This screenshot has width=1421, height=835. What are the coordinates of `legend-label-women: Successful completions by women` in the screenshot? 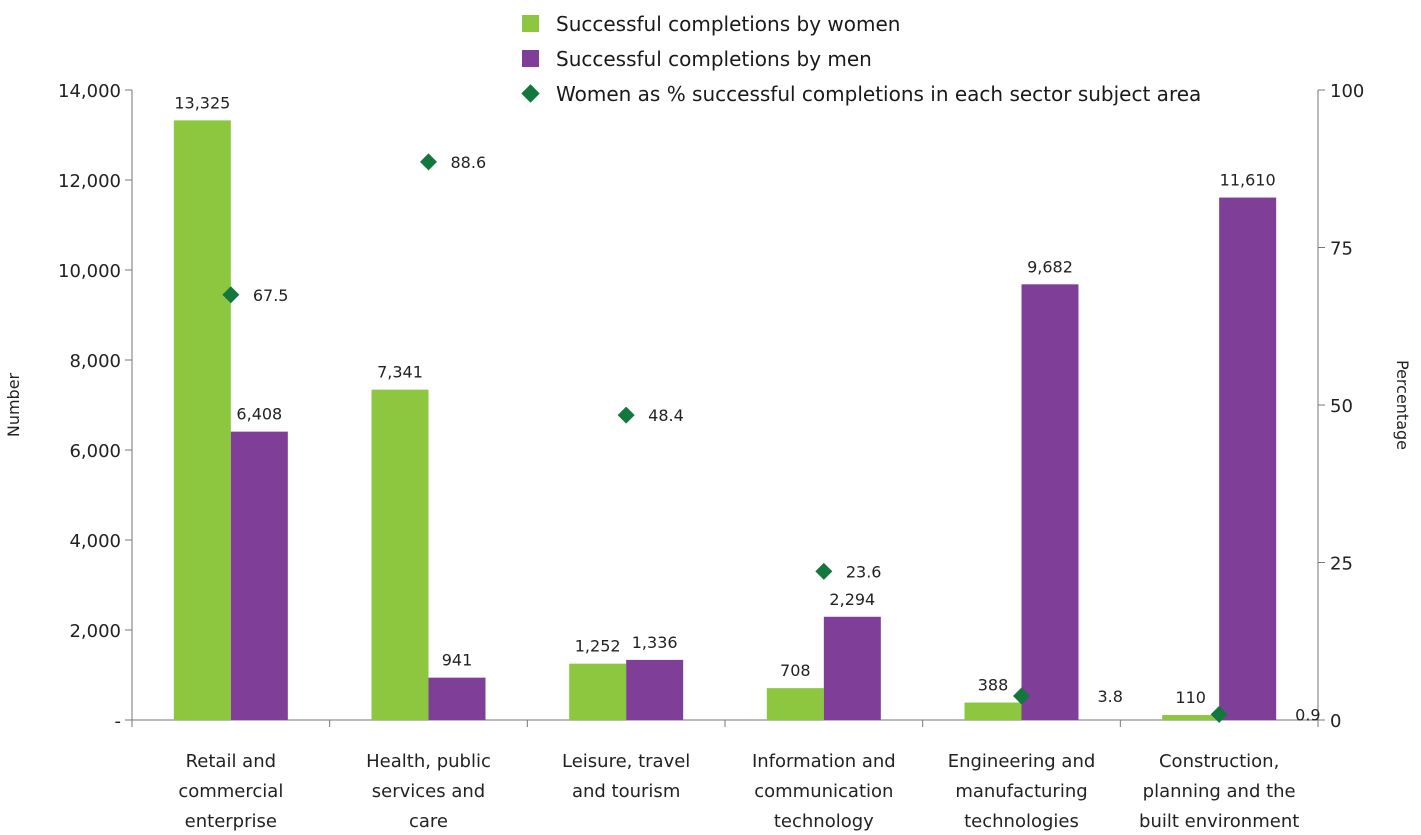 It's located at (728, 23).